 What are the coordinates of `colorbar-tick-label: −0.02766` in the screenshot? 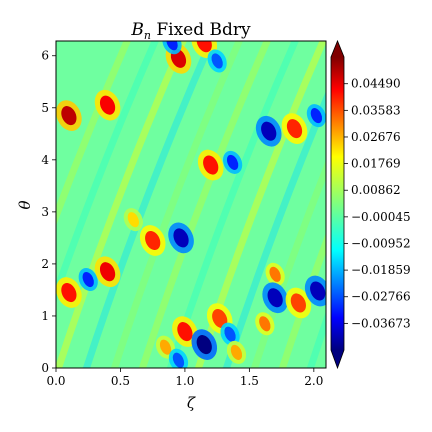 It's located at (381, 297).